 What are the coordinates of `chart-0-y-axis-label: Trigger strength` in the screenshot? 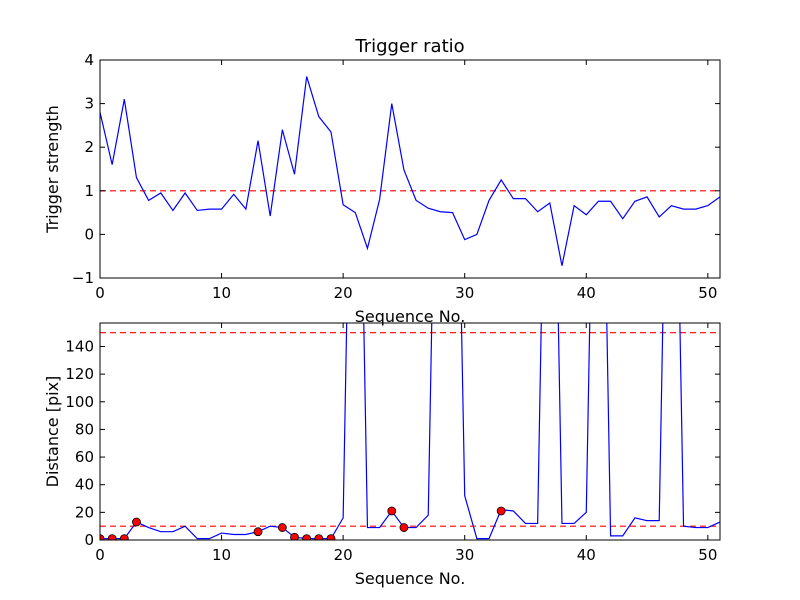 It's located at (52, 169).